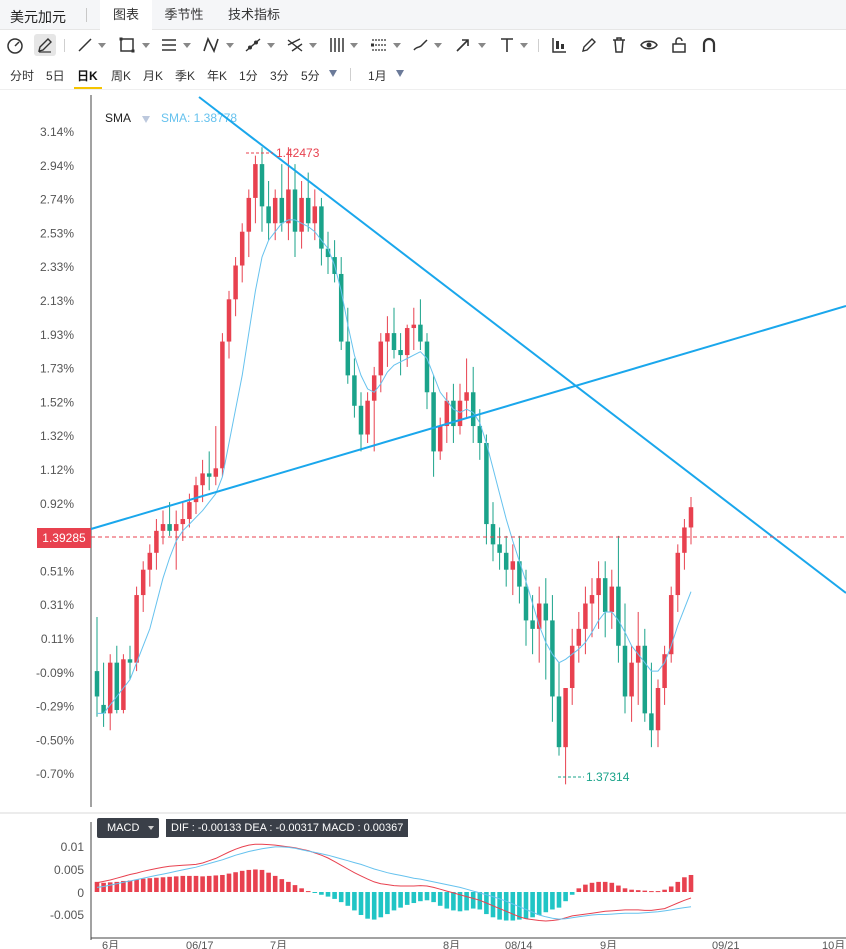 This screenshot has height=949, width=846. Describe the element at coordinates (559, 45) in the screenshot. I see `chart-type-icon` at that location.